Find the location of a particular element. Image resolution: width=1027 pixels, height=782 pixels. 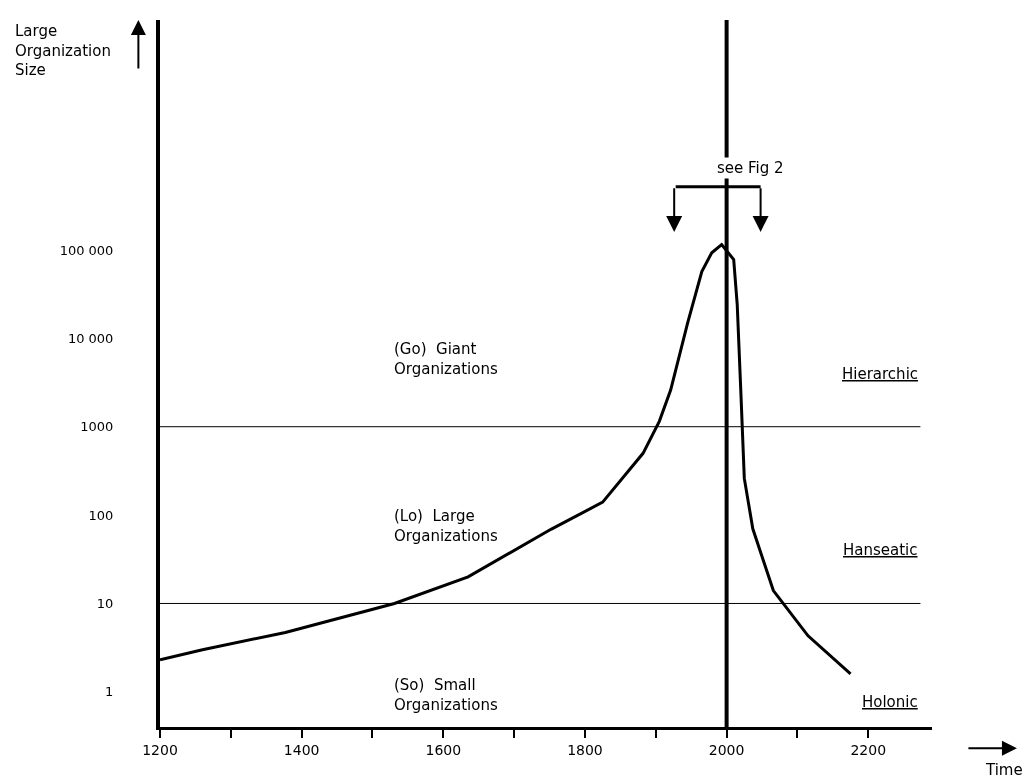

y-tick-label: 1 is located at coordinates (109, 692).